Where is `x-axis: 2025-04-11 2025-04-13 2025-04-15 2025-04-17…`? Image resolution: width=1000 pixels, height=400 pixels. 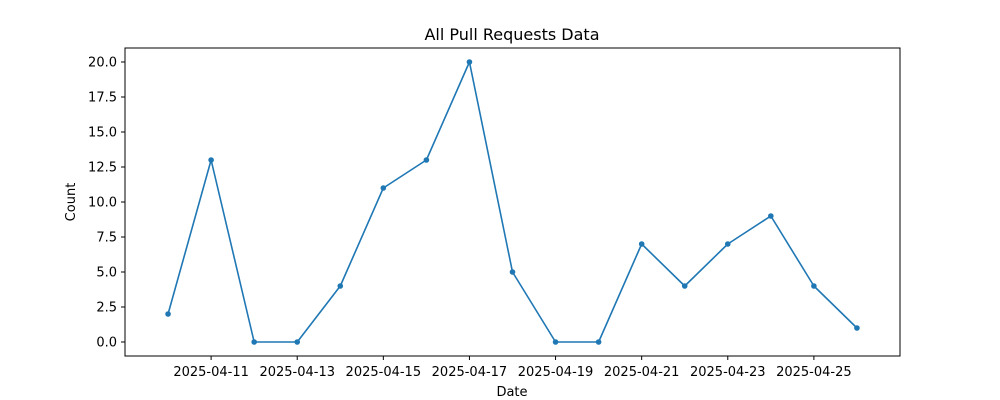 x-axis: 2025-04-11 2025-04-13 2025-04-15 2025-04-17… is located at coordinates (512, 368).